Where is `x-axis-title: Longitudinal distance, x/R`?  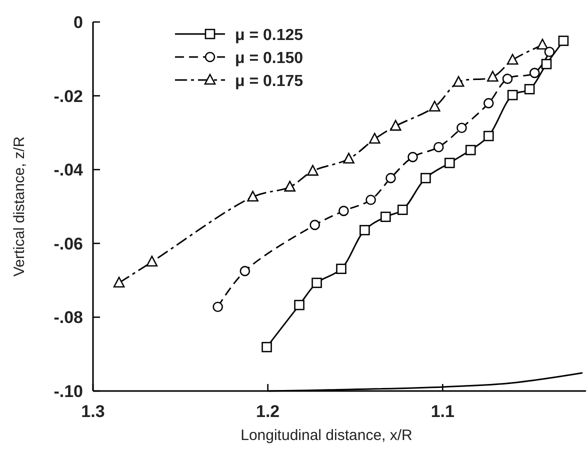
x-axis-title: Longitudinal distance, x/R is located at coordinates (326, 435).